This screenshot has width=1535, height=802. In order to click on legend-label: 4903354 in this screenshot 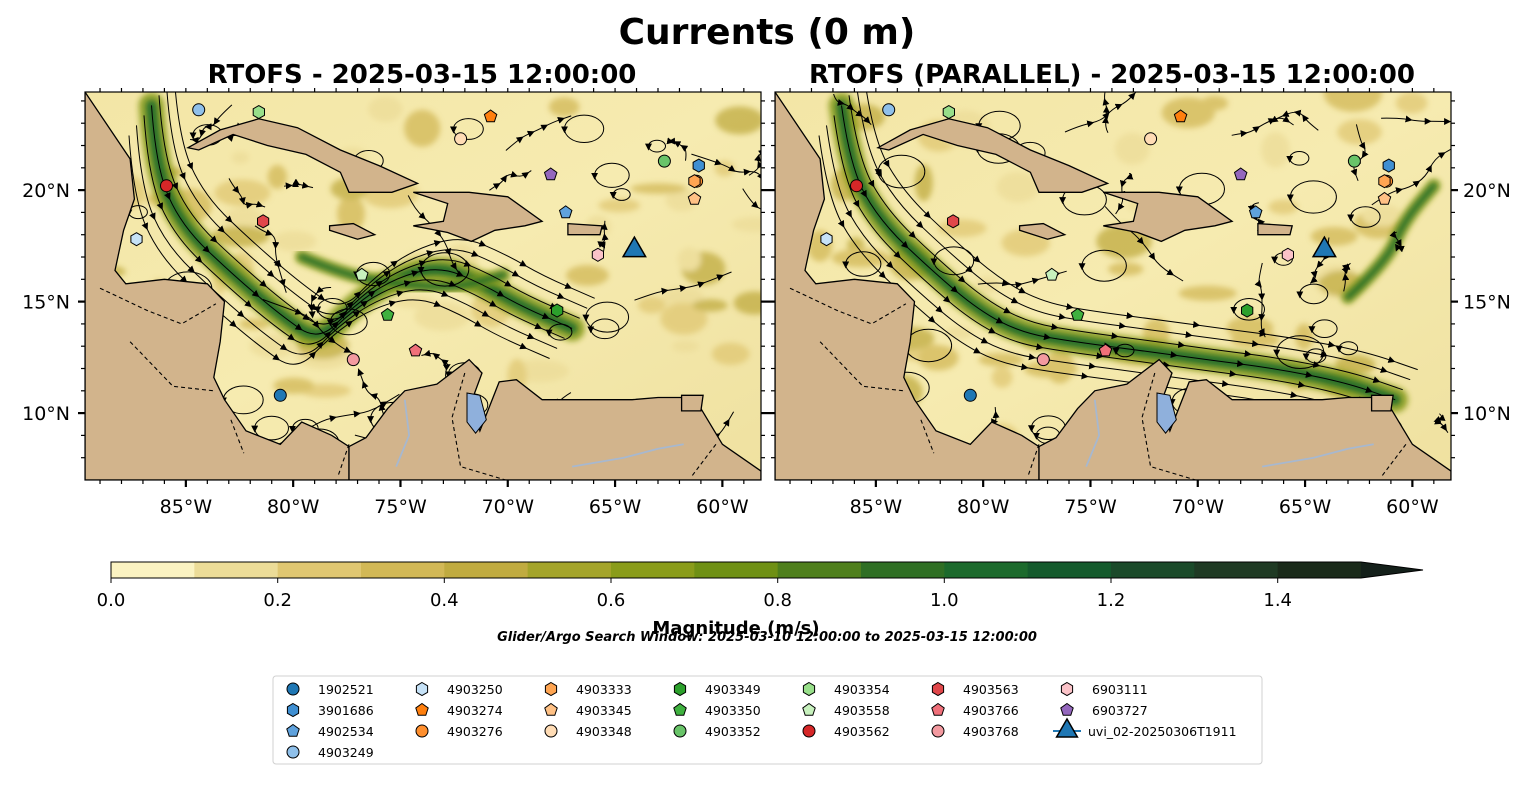, I will do `click(862, 689)`.